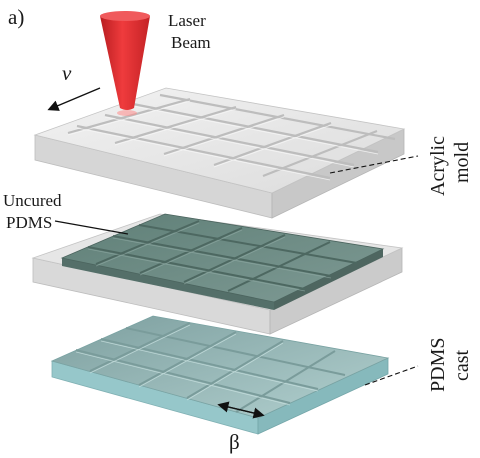 The width and height of the screenshot is (480, 458). Describe the element at coordinates (231, 136) in the screenshot. I see `acrylic-channels` at that location.